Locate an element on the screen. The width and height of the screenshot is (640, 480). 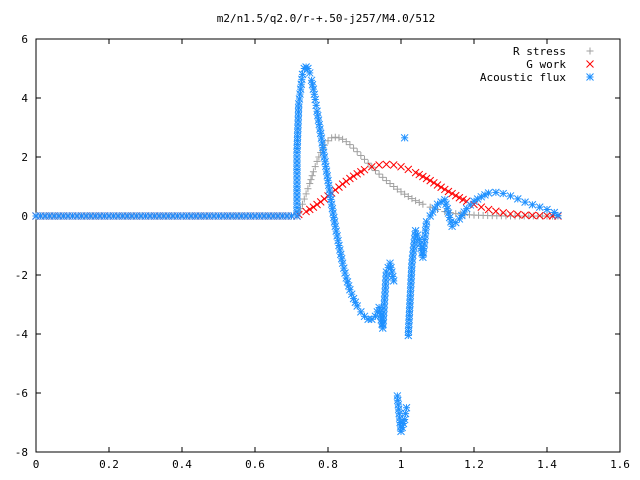
x-tick-label: 0.4 is located at coordinates (182, 464).